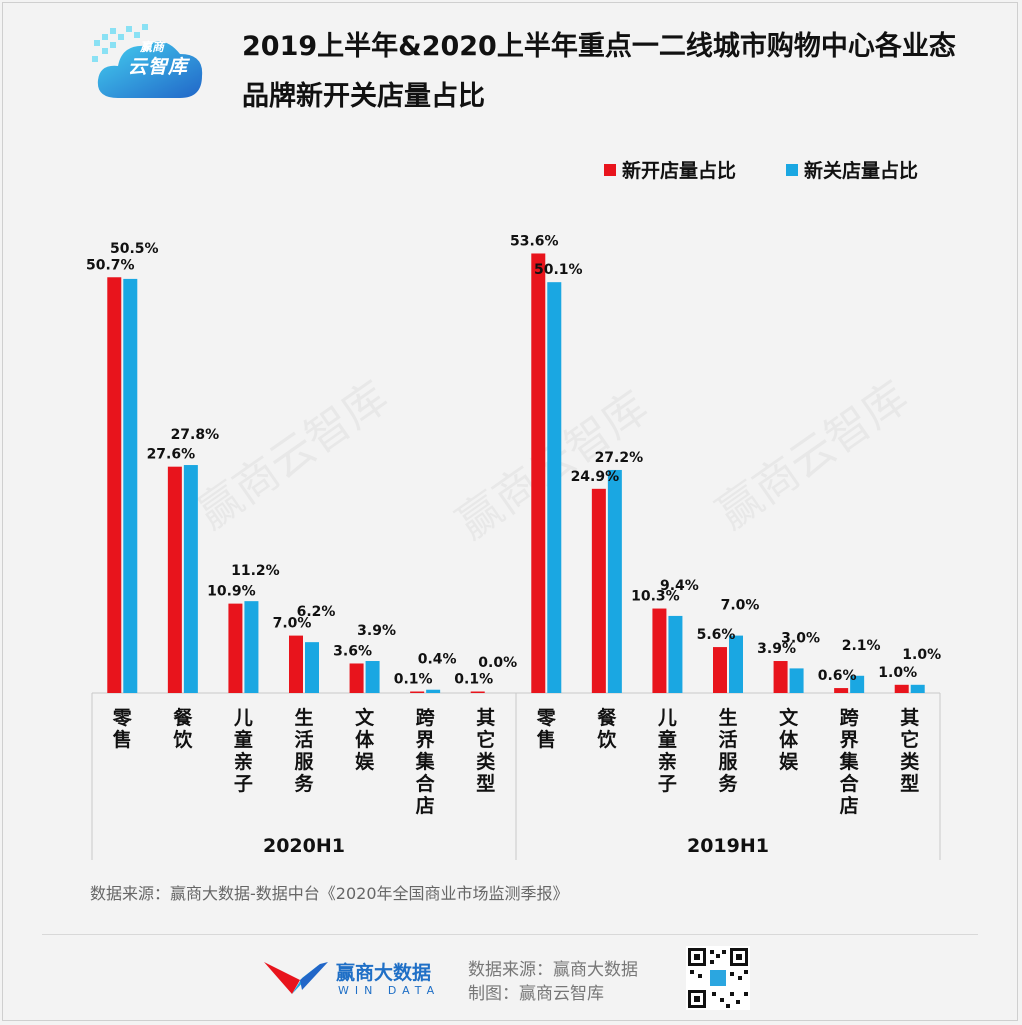 This screenshot has height=1025, width=1022. Describe the element at coordinates (610, 169) in the screenshot. I see `legend-swatch-open` at that location.